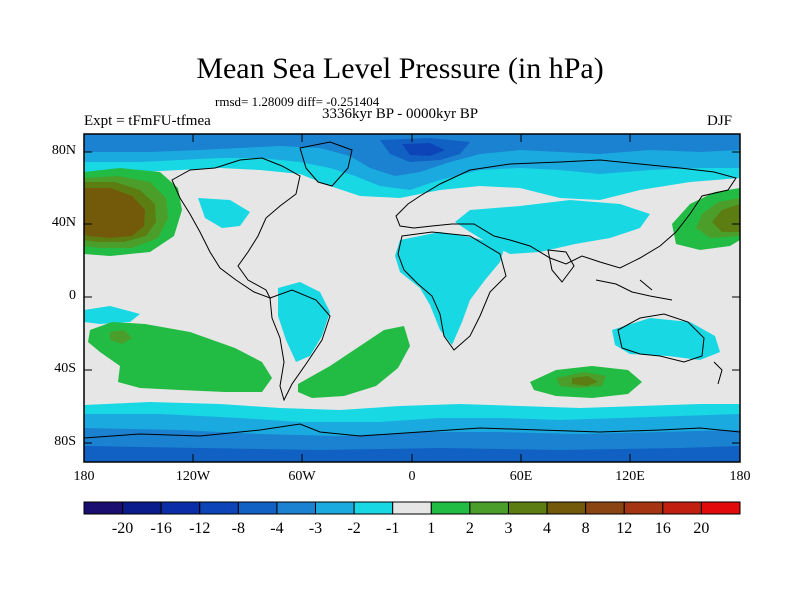 Image resolution: width=800 pixels, height=600 pixels. Describe the element at coordinates (720, 121) in the screenshot. I see `season-label: DJF` at that location.